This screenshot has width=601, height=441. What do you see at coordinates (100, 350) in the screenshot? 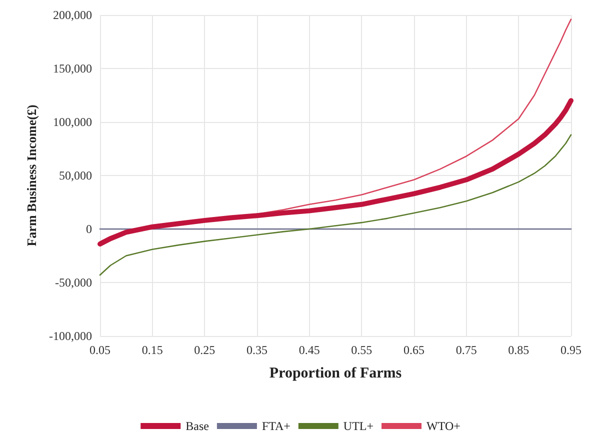
I see `x-tick-label: 0.05` at bounding box center [100, 350].